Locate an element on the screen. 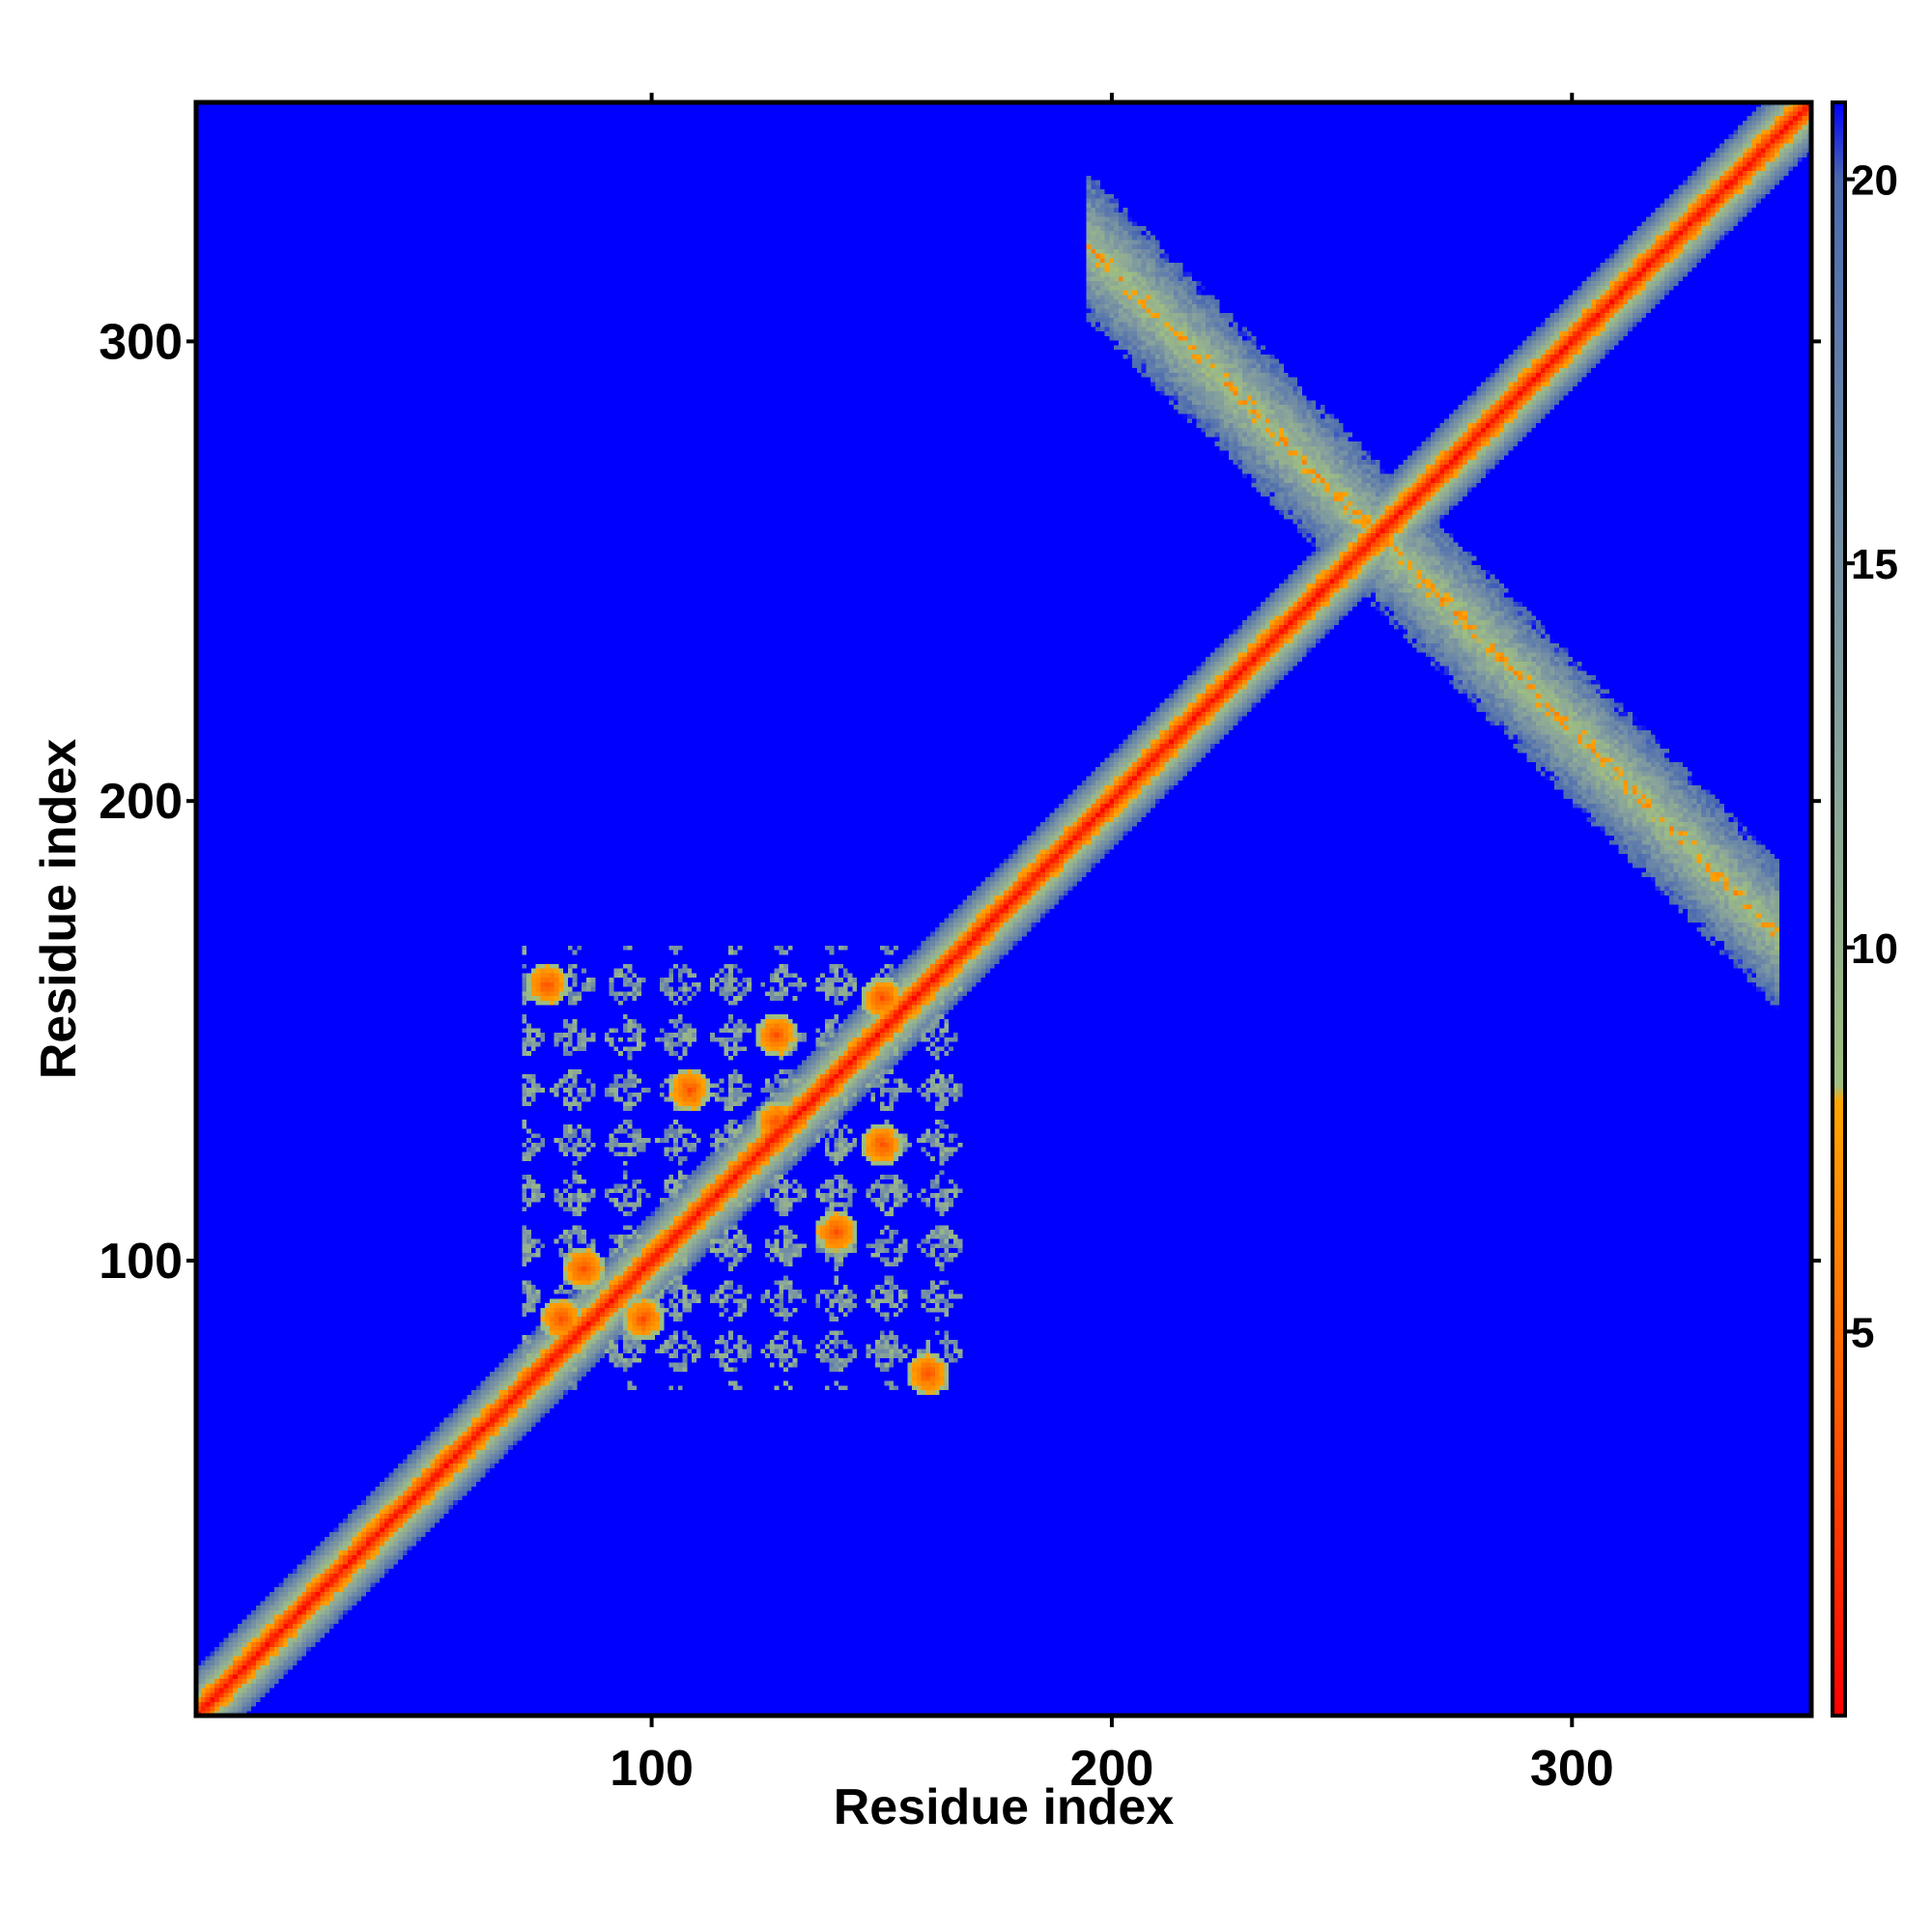  y-axis-title: Residue index is located at coordinates (59, 909).